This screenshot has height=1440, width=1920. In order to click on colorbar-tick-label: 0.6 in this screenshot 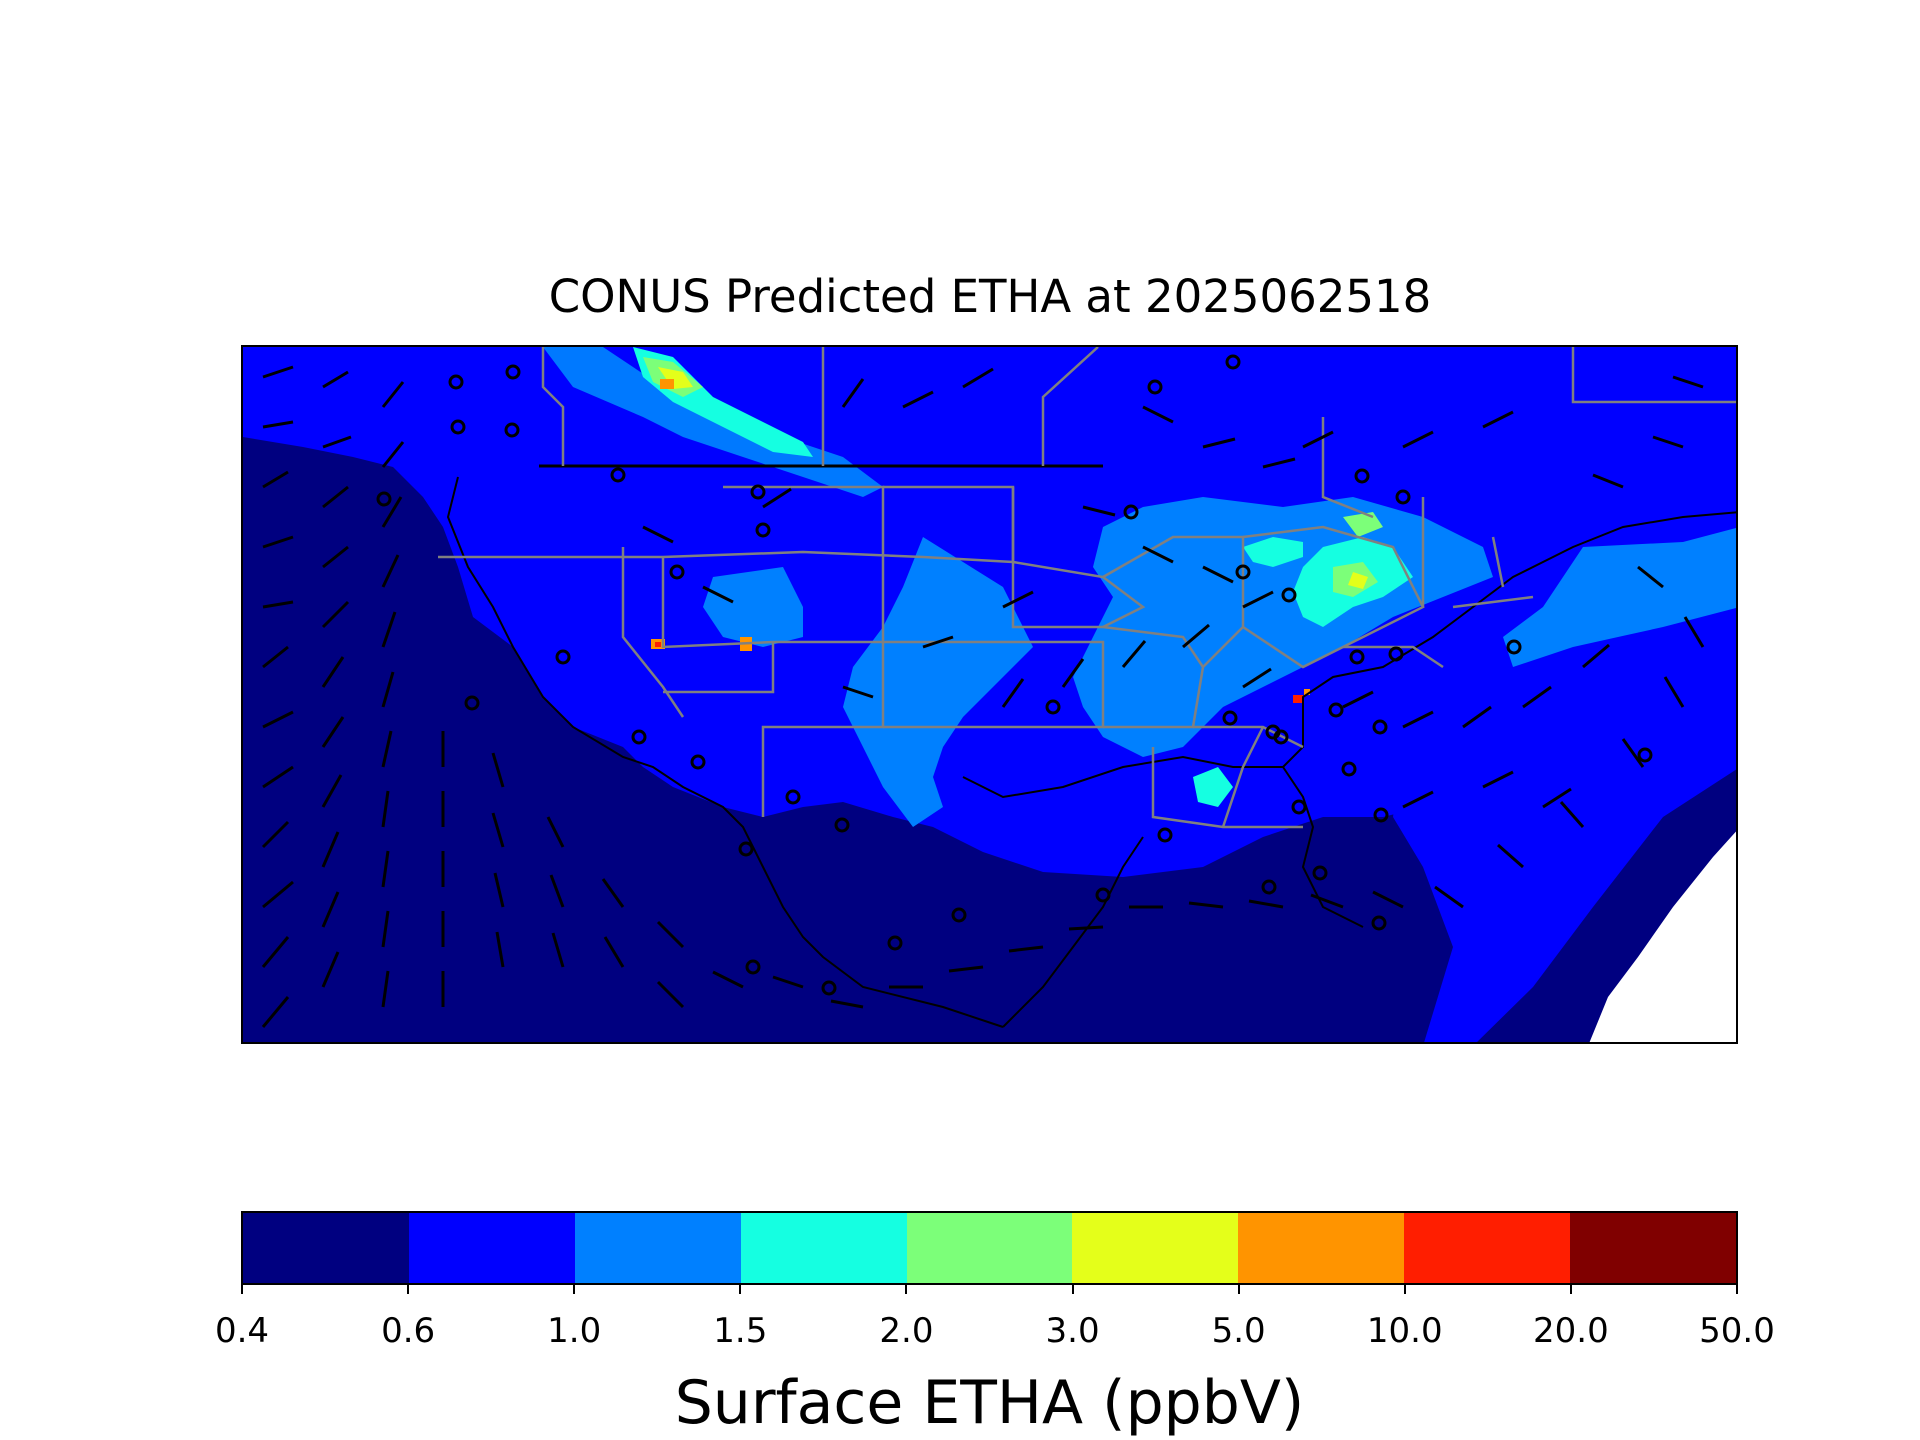, I will do `click(408, 1331)`.